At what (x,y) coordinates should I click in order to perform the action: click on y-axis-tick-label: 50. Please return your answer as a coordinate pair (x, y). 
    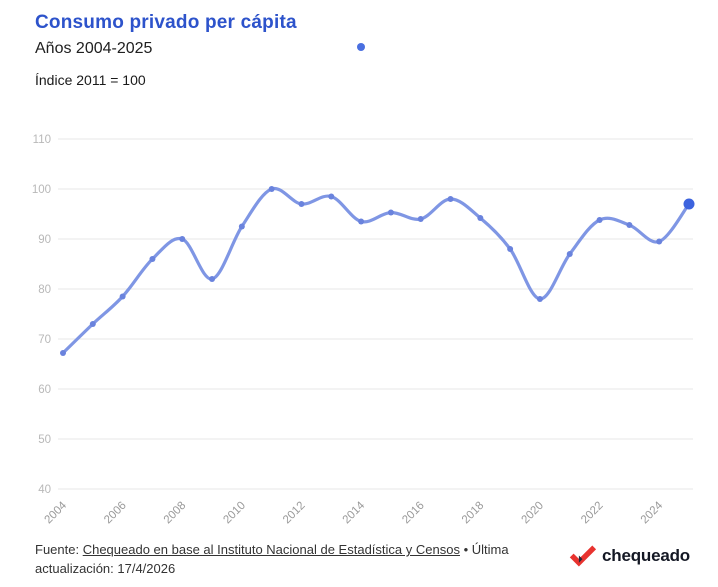
    Looking at the image, I should click on (44, 440).